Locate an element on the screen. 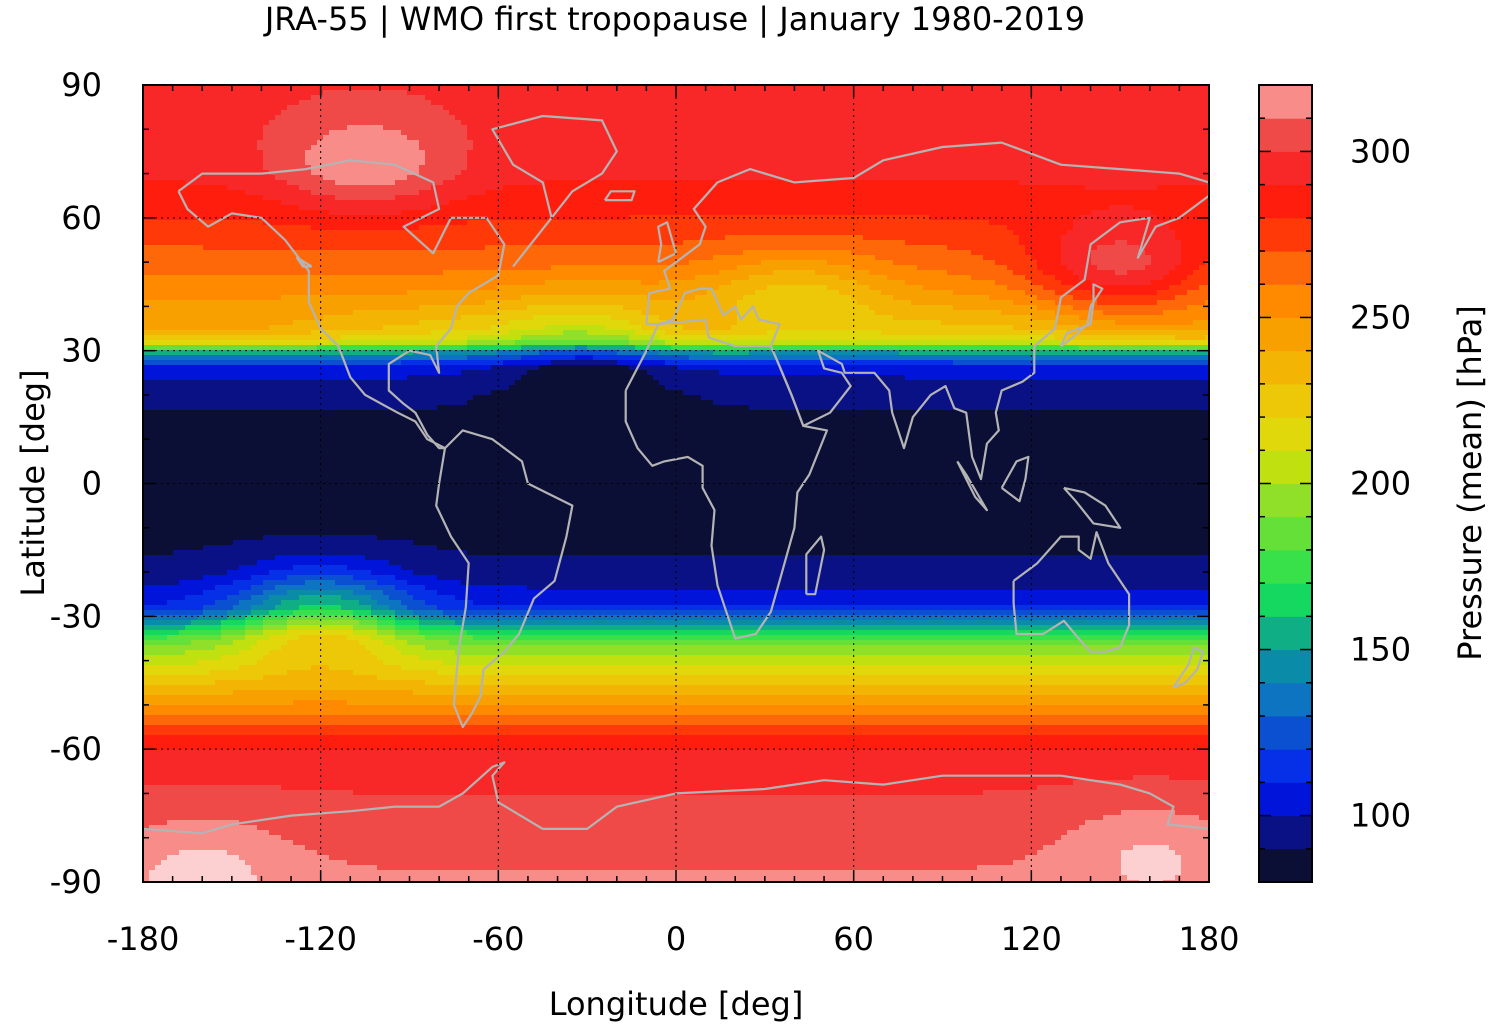 The width and height of the screenshot is (1493, 1029). y-tick-label: -30 is located at coordinates (76, 616).